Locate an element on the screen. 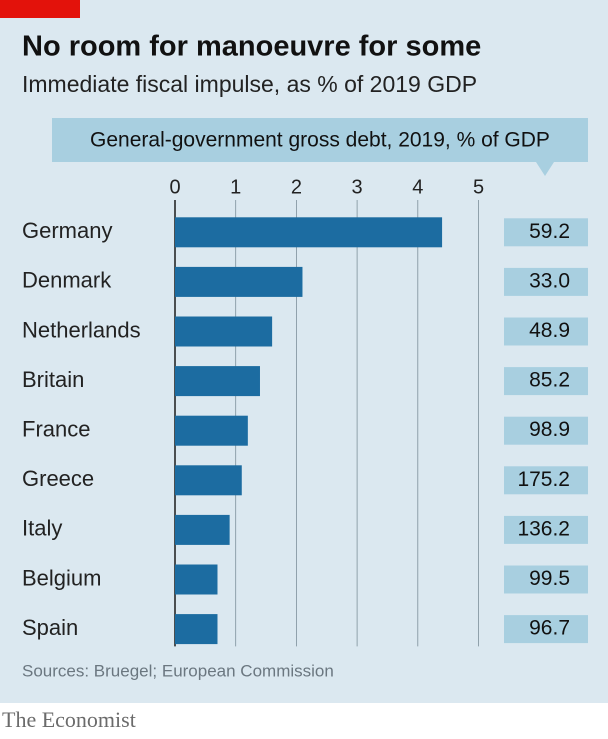 Image resolution: width=608 pixels, height=739 pixels. debt-label: 33.0 is located at coordinates (549, 280).